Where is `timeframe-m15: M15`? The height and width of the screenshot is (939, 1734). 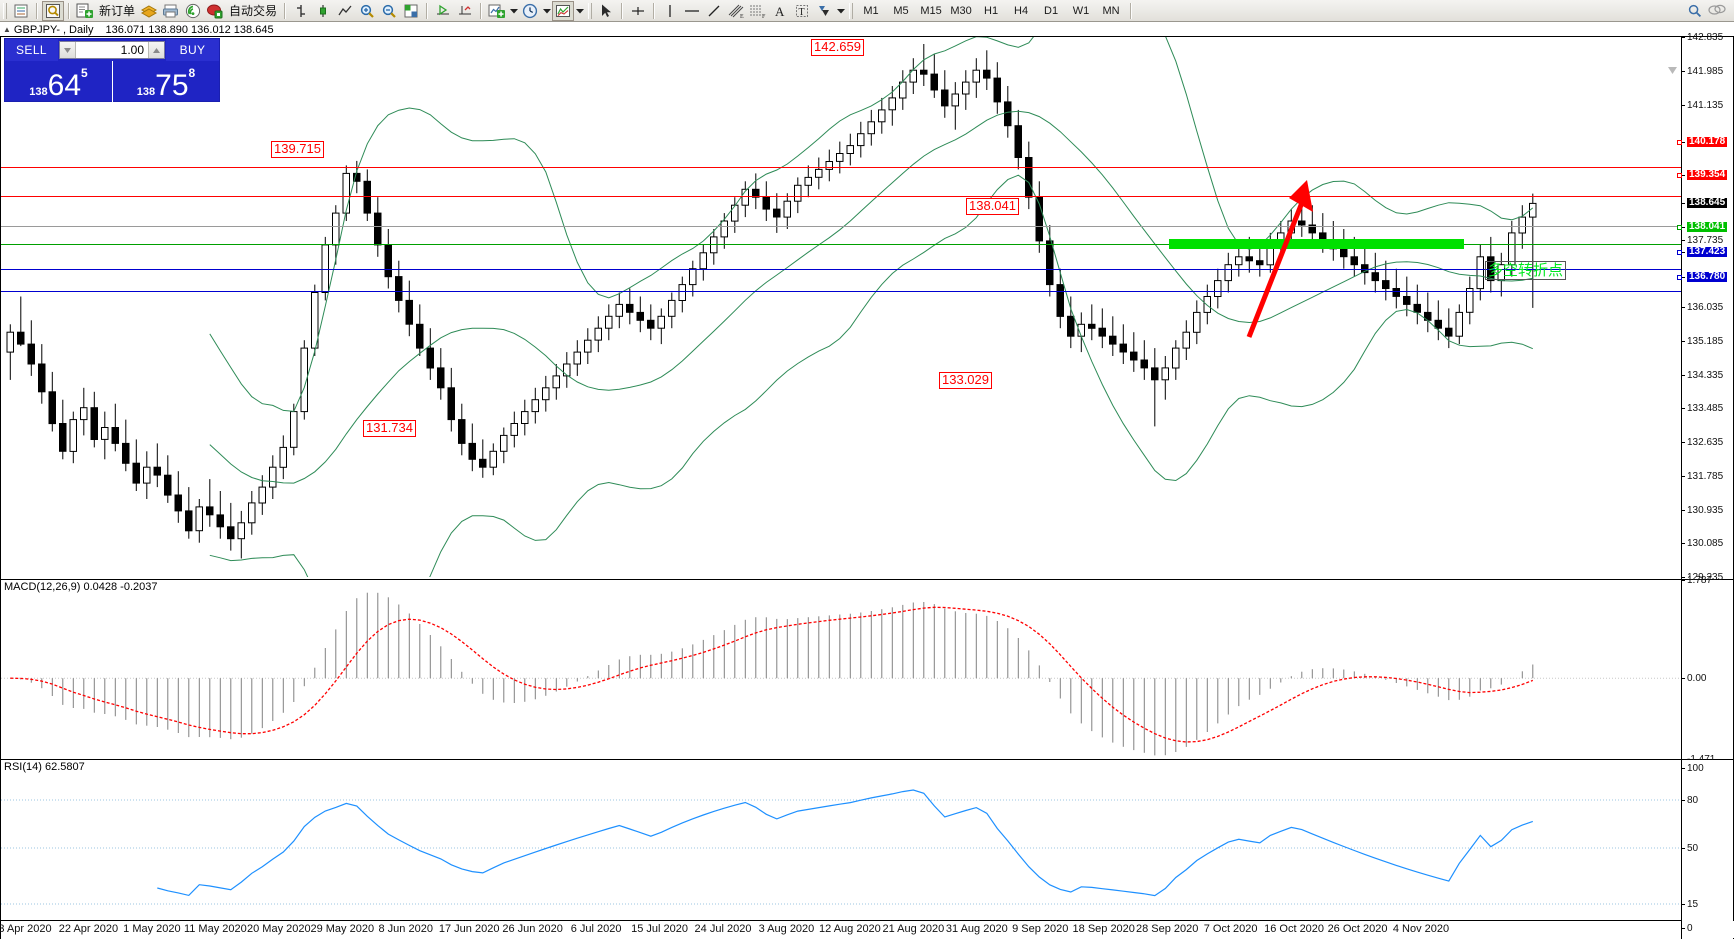 timeframe-m15: M15 is located at coordinates (931, 10).